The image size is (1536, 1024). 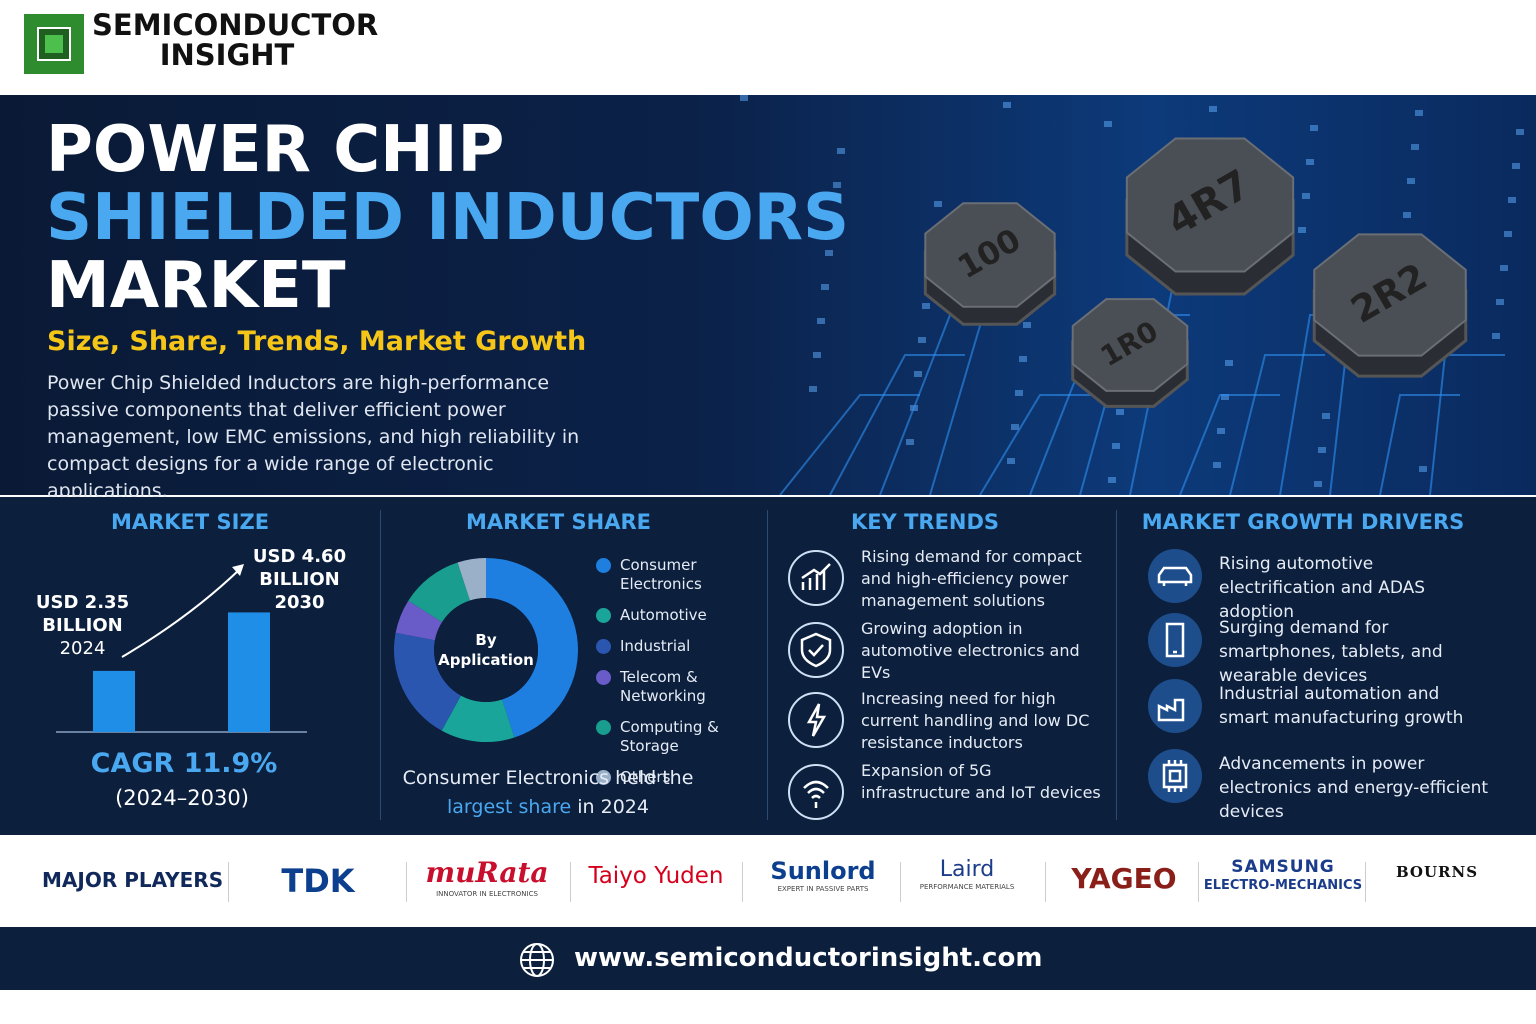 I want to click on brand-line: INSIGHT, so click(x=227, y=55).